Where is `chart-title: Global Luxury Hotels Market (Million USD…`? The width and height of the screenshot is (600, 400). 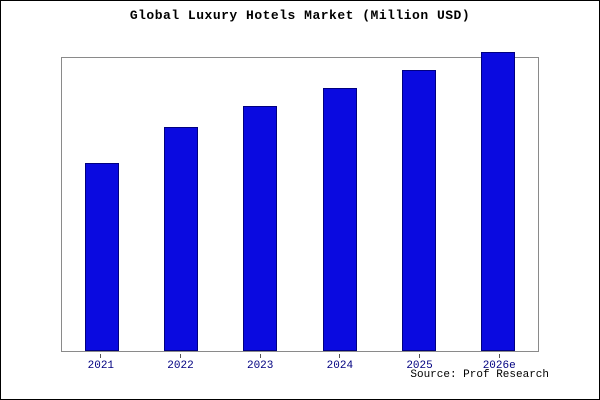
chart-title: Global Luxury Hotels Market (Million USD… is located at coordinates (300, 15).